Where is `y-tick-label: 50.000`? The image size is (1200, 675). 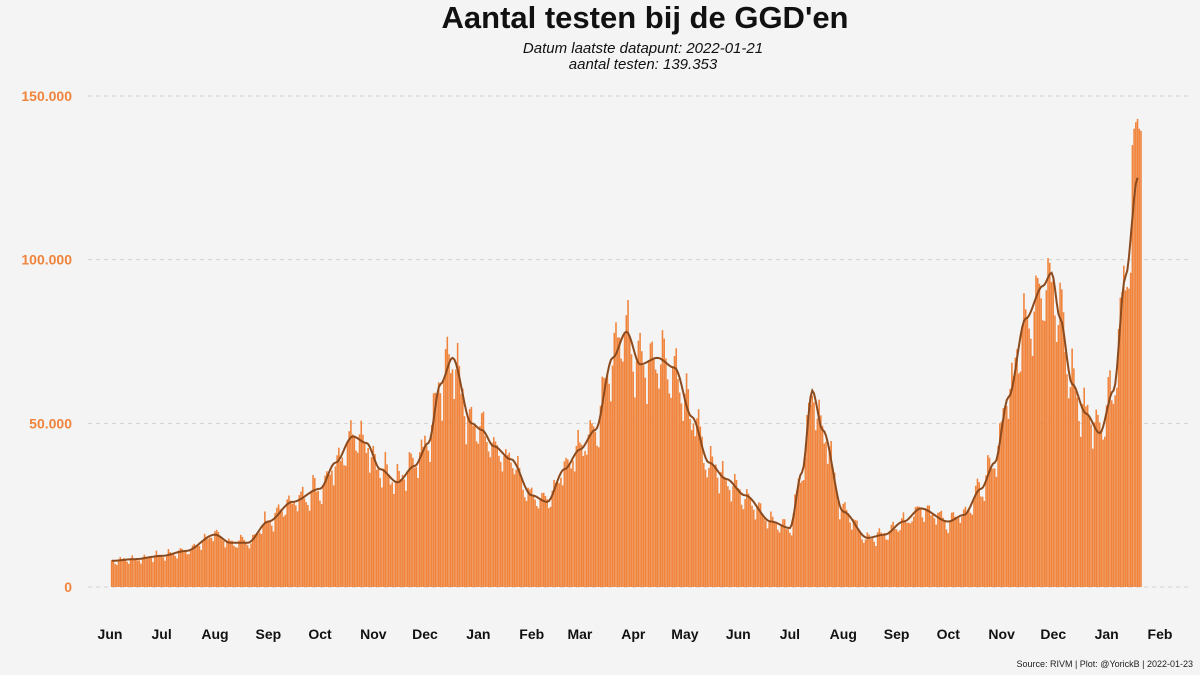
y-tick-label: 50.000 is located at coordinates (50, 423).